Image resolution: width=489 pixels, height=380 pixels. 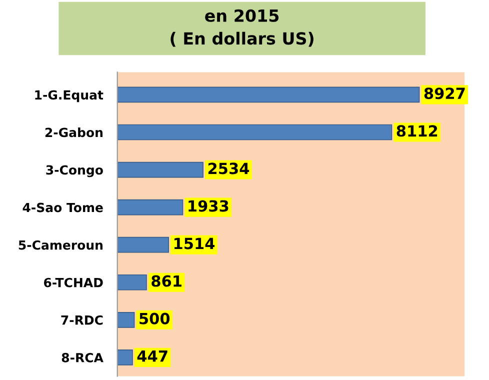 What do you see at coordinates (69, 96) in the screenshot?
I see `y-tick-label: 1-G.Equat` at bounding box center [69, 96].